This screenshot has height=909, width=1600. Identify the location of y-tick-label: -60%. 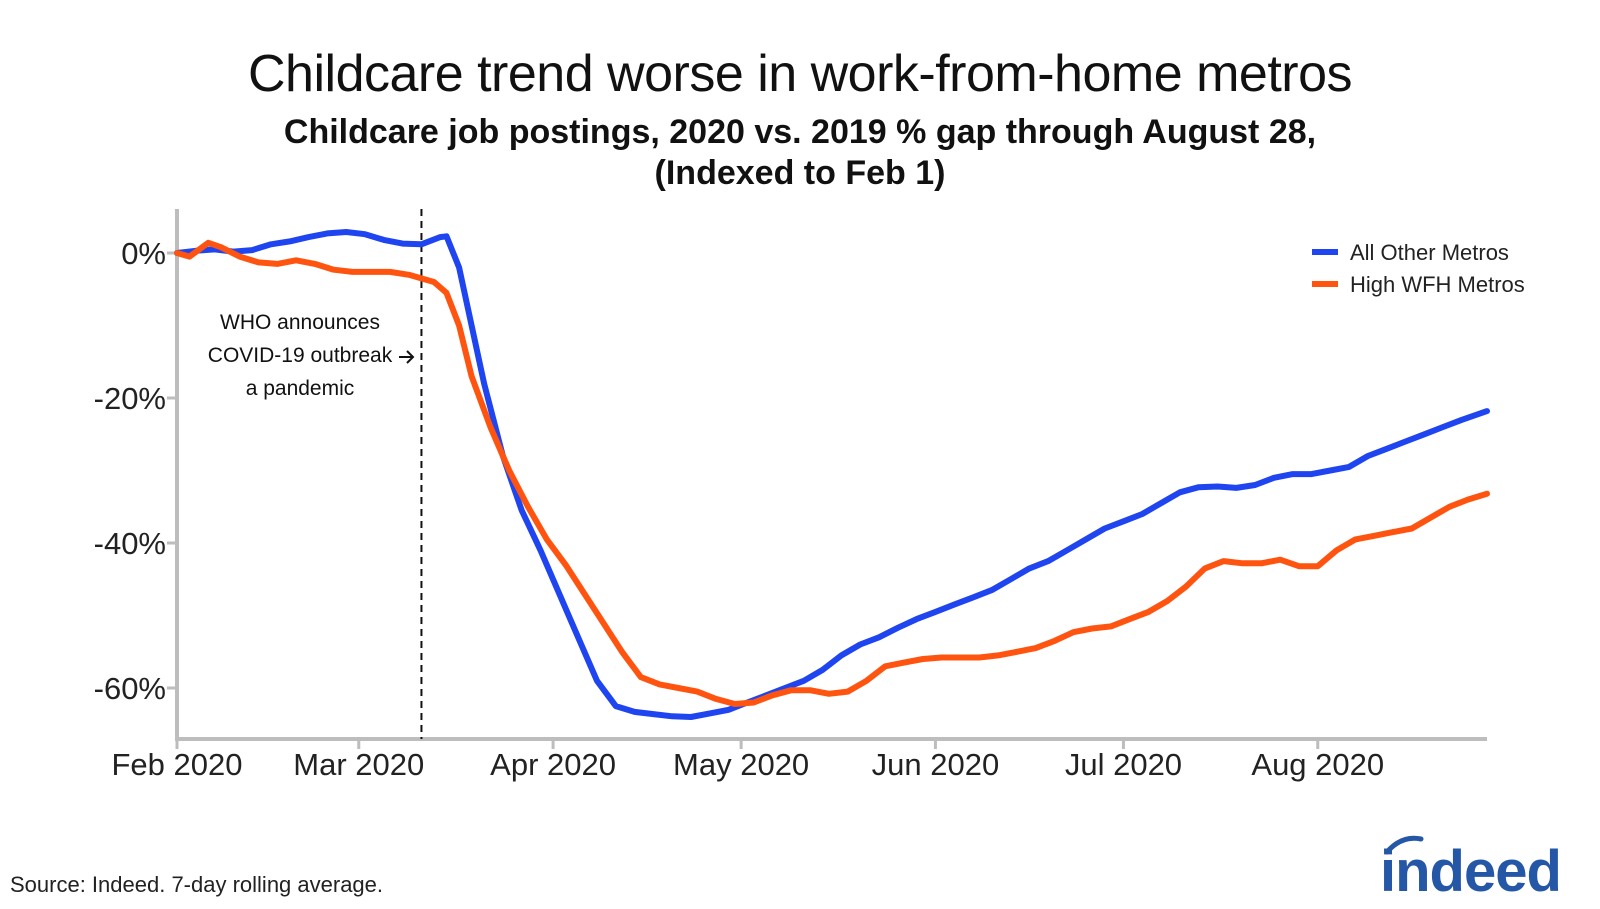
(130, 688).